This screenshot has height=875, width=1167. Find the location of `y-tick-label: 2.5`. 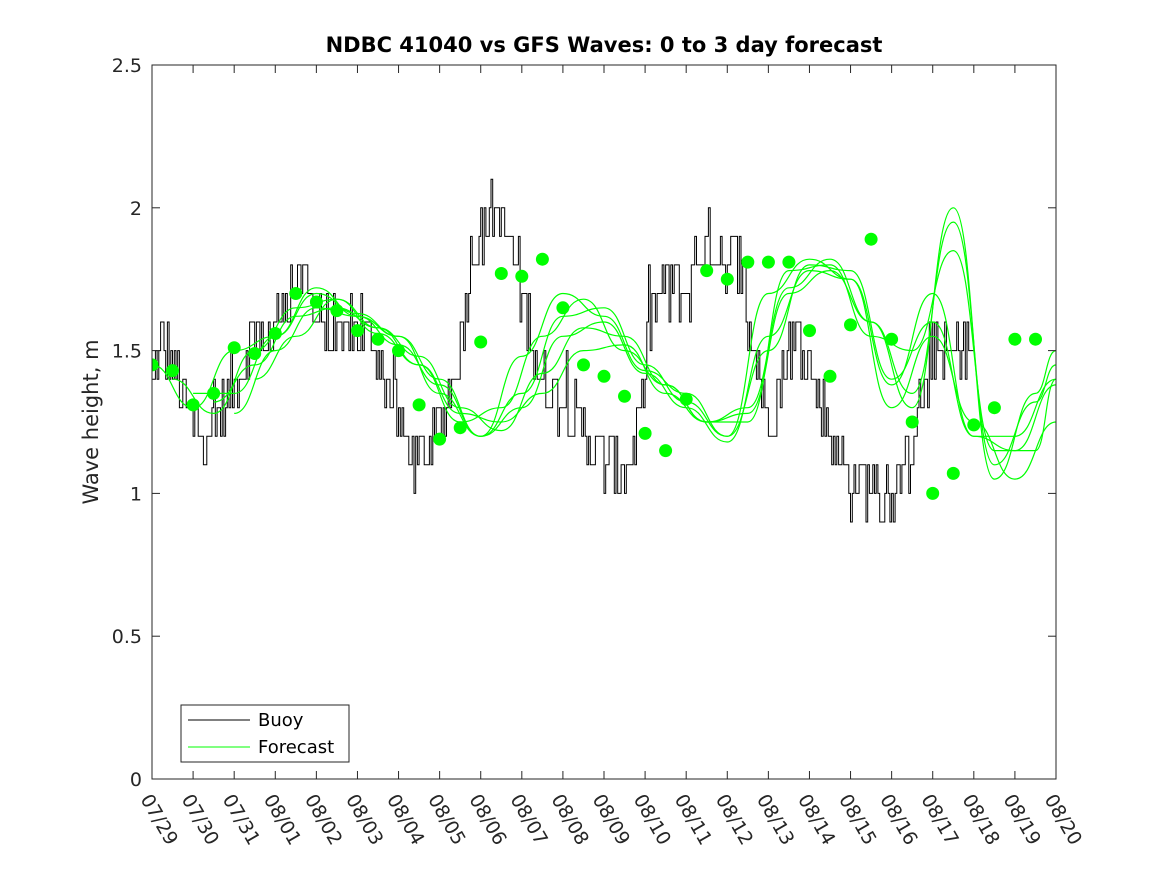

y-tick-label: 2.5 is located at coordinates (127, 66).